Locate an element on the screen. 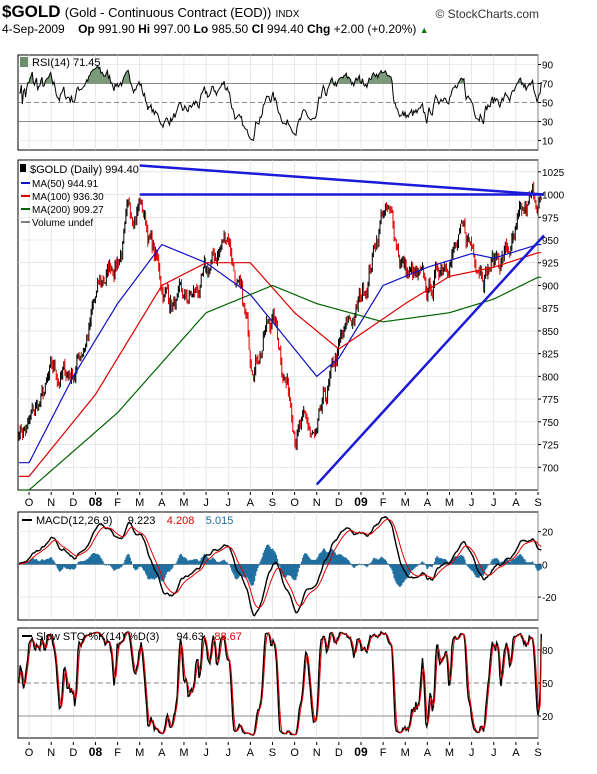 The height and width of the screenshot is (774, 597). price-legend-item: MA(200) 909.27 is located at coordinates (68, 210).